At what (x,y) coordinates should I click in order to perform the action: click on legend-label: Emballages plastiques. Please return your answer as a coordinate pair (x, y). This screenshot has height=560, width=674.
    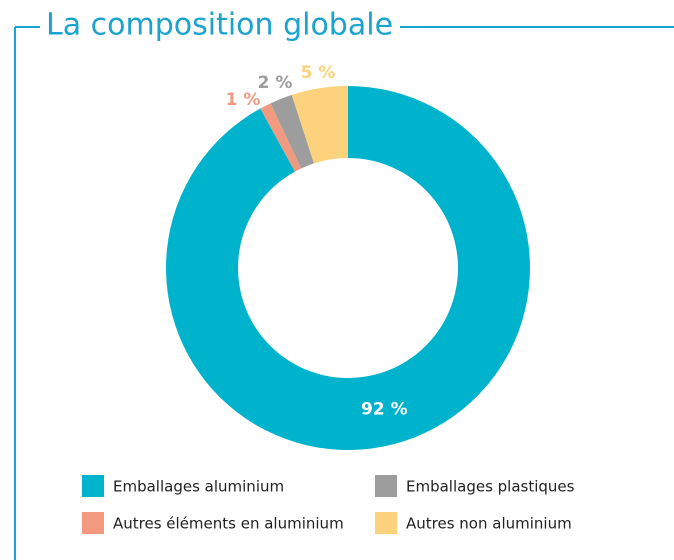
    Looking at the image, I should click on (490, 487).